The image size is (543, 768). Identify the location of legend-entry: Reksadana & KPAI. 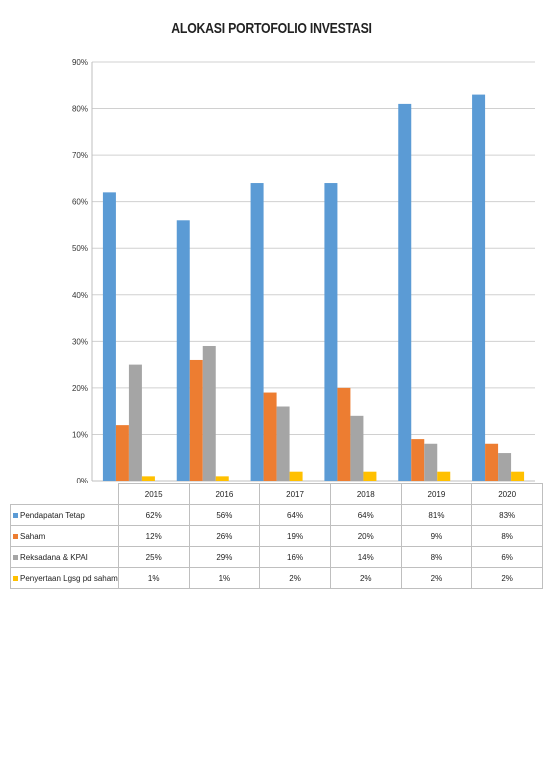
(64, 557).